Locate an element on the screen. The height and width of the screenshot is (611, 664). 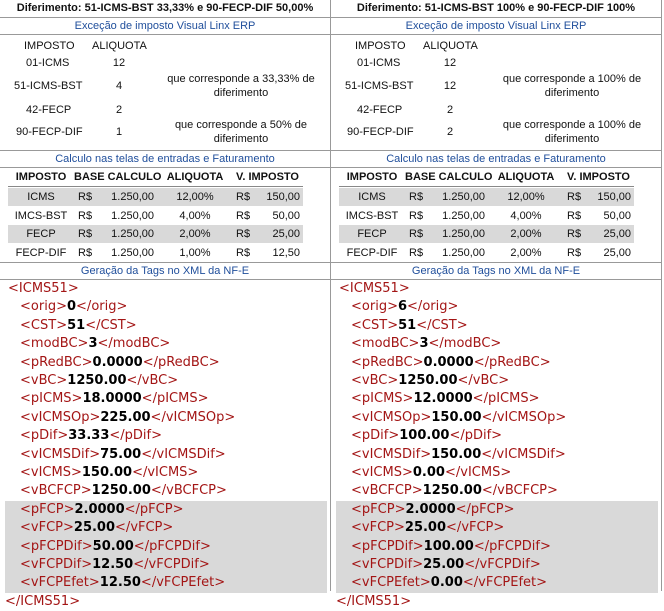
xml-line: vBCFCP1250.00vBCFCP is located at coordinates (454, 491).